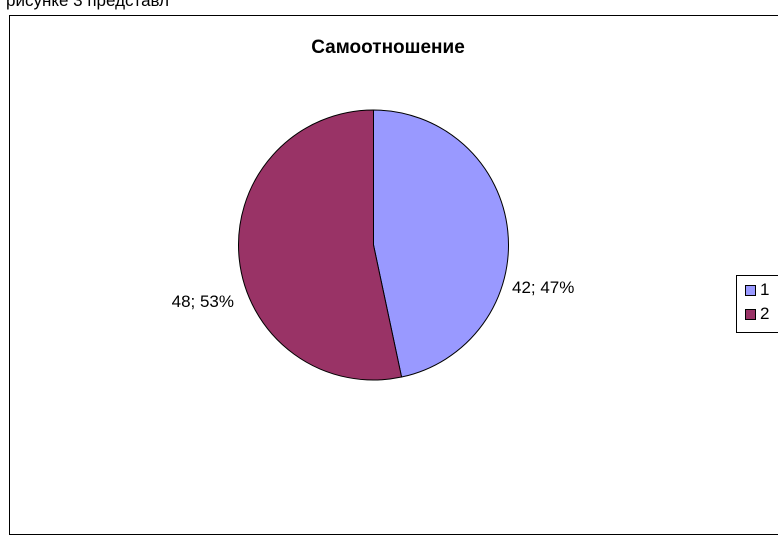  What do you see at coordinates (388, 47) in the screenshot?
I see `chart-title: Самоотношение` at bounding box center [388, 47].